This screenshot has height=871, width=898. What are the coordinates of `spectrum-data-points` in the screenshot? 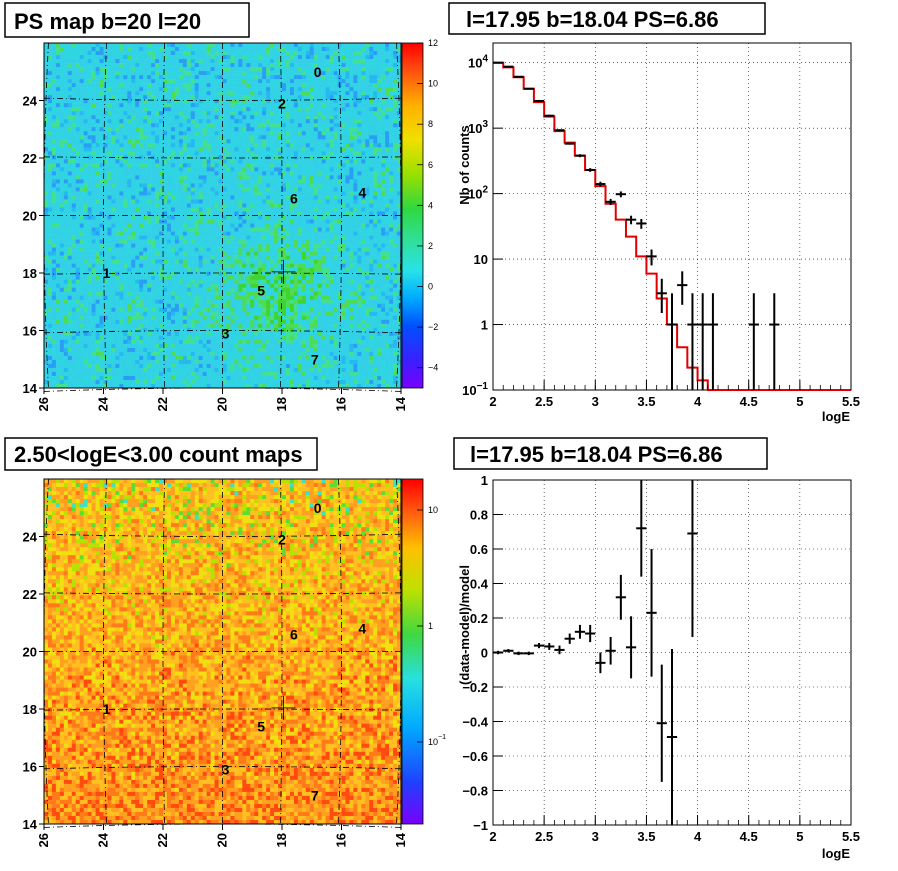 It's located at (636, 225).